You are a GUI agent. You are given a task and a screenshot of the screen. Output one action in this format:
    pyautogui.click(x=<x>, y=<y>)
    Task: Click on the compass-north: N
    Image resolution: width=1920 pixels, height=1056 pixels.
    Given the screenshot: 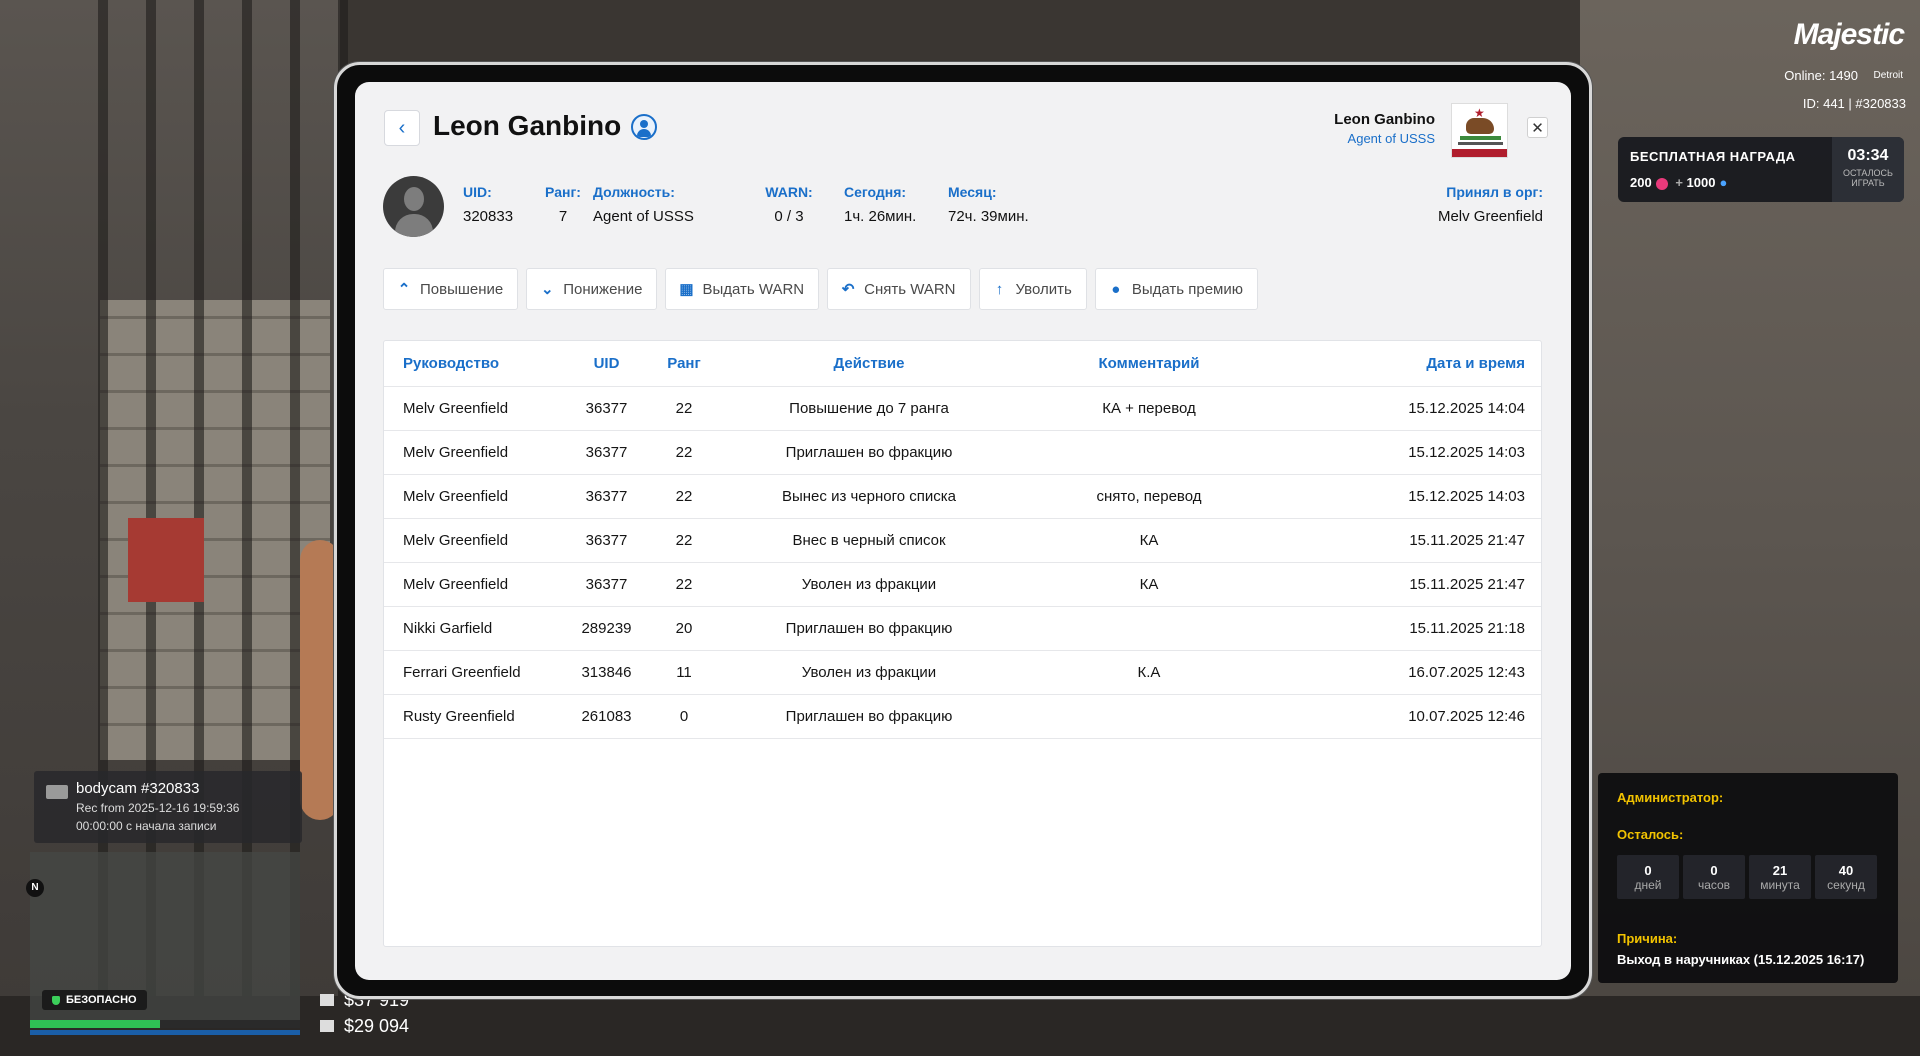 What is the action you would take?
    pyautogui.click(x=35, y=888)
    